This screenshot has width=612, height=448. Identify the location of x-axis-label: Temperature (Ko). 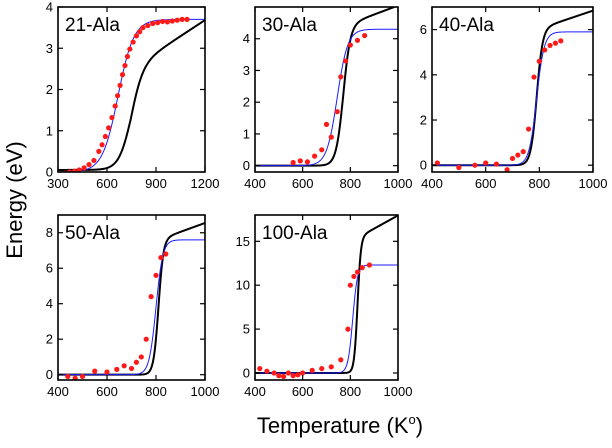
(340, 425).